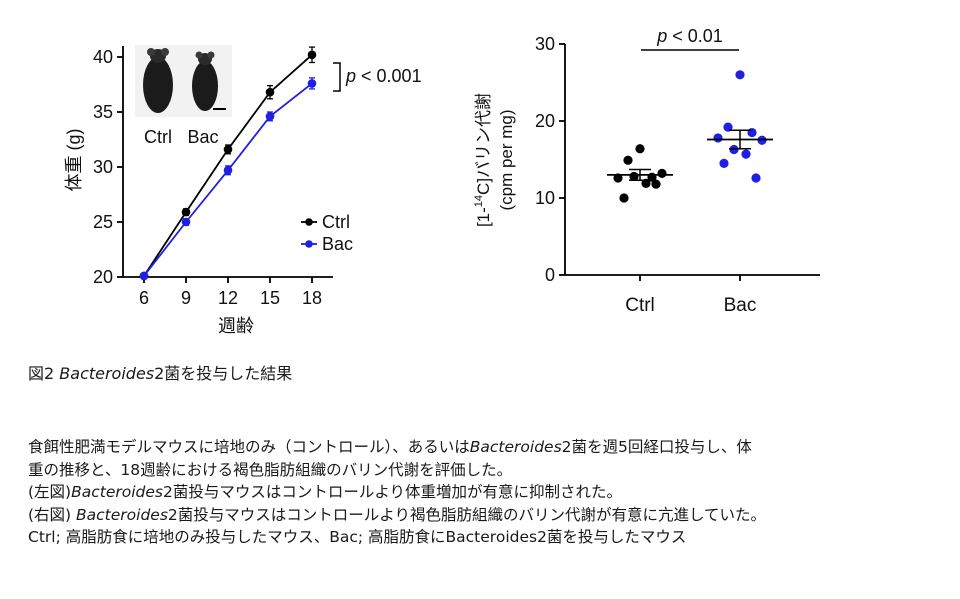 The height and width of the screenshot is (599, 960). What do you see at coordinates (202, 137) in the screenshot?
I see `photo-label-bac: Bac` at bounding box center [202, 137].